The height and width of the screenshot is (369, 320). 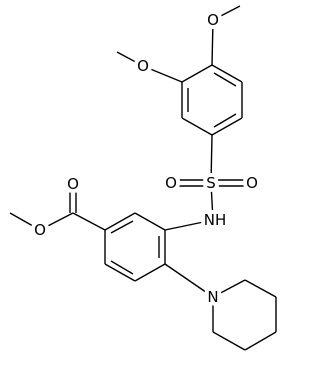 I want to click on atom-label: N, so click(x=212, y=297).